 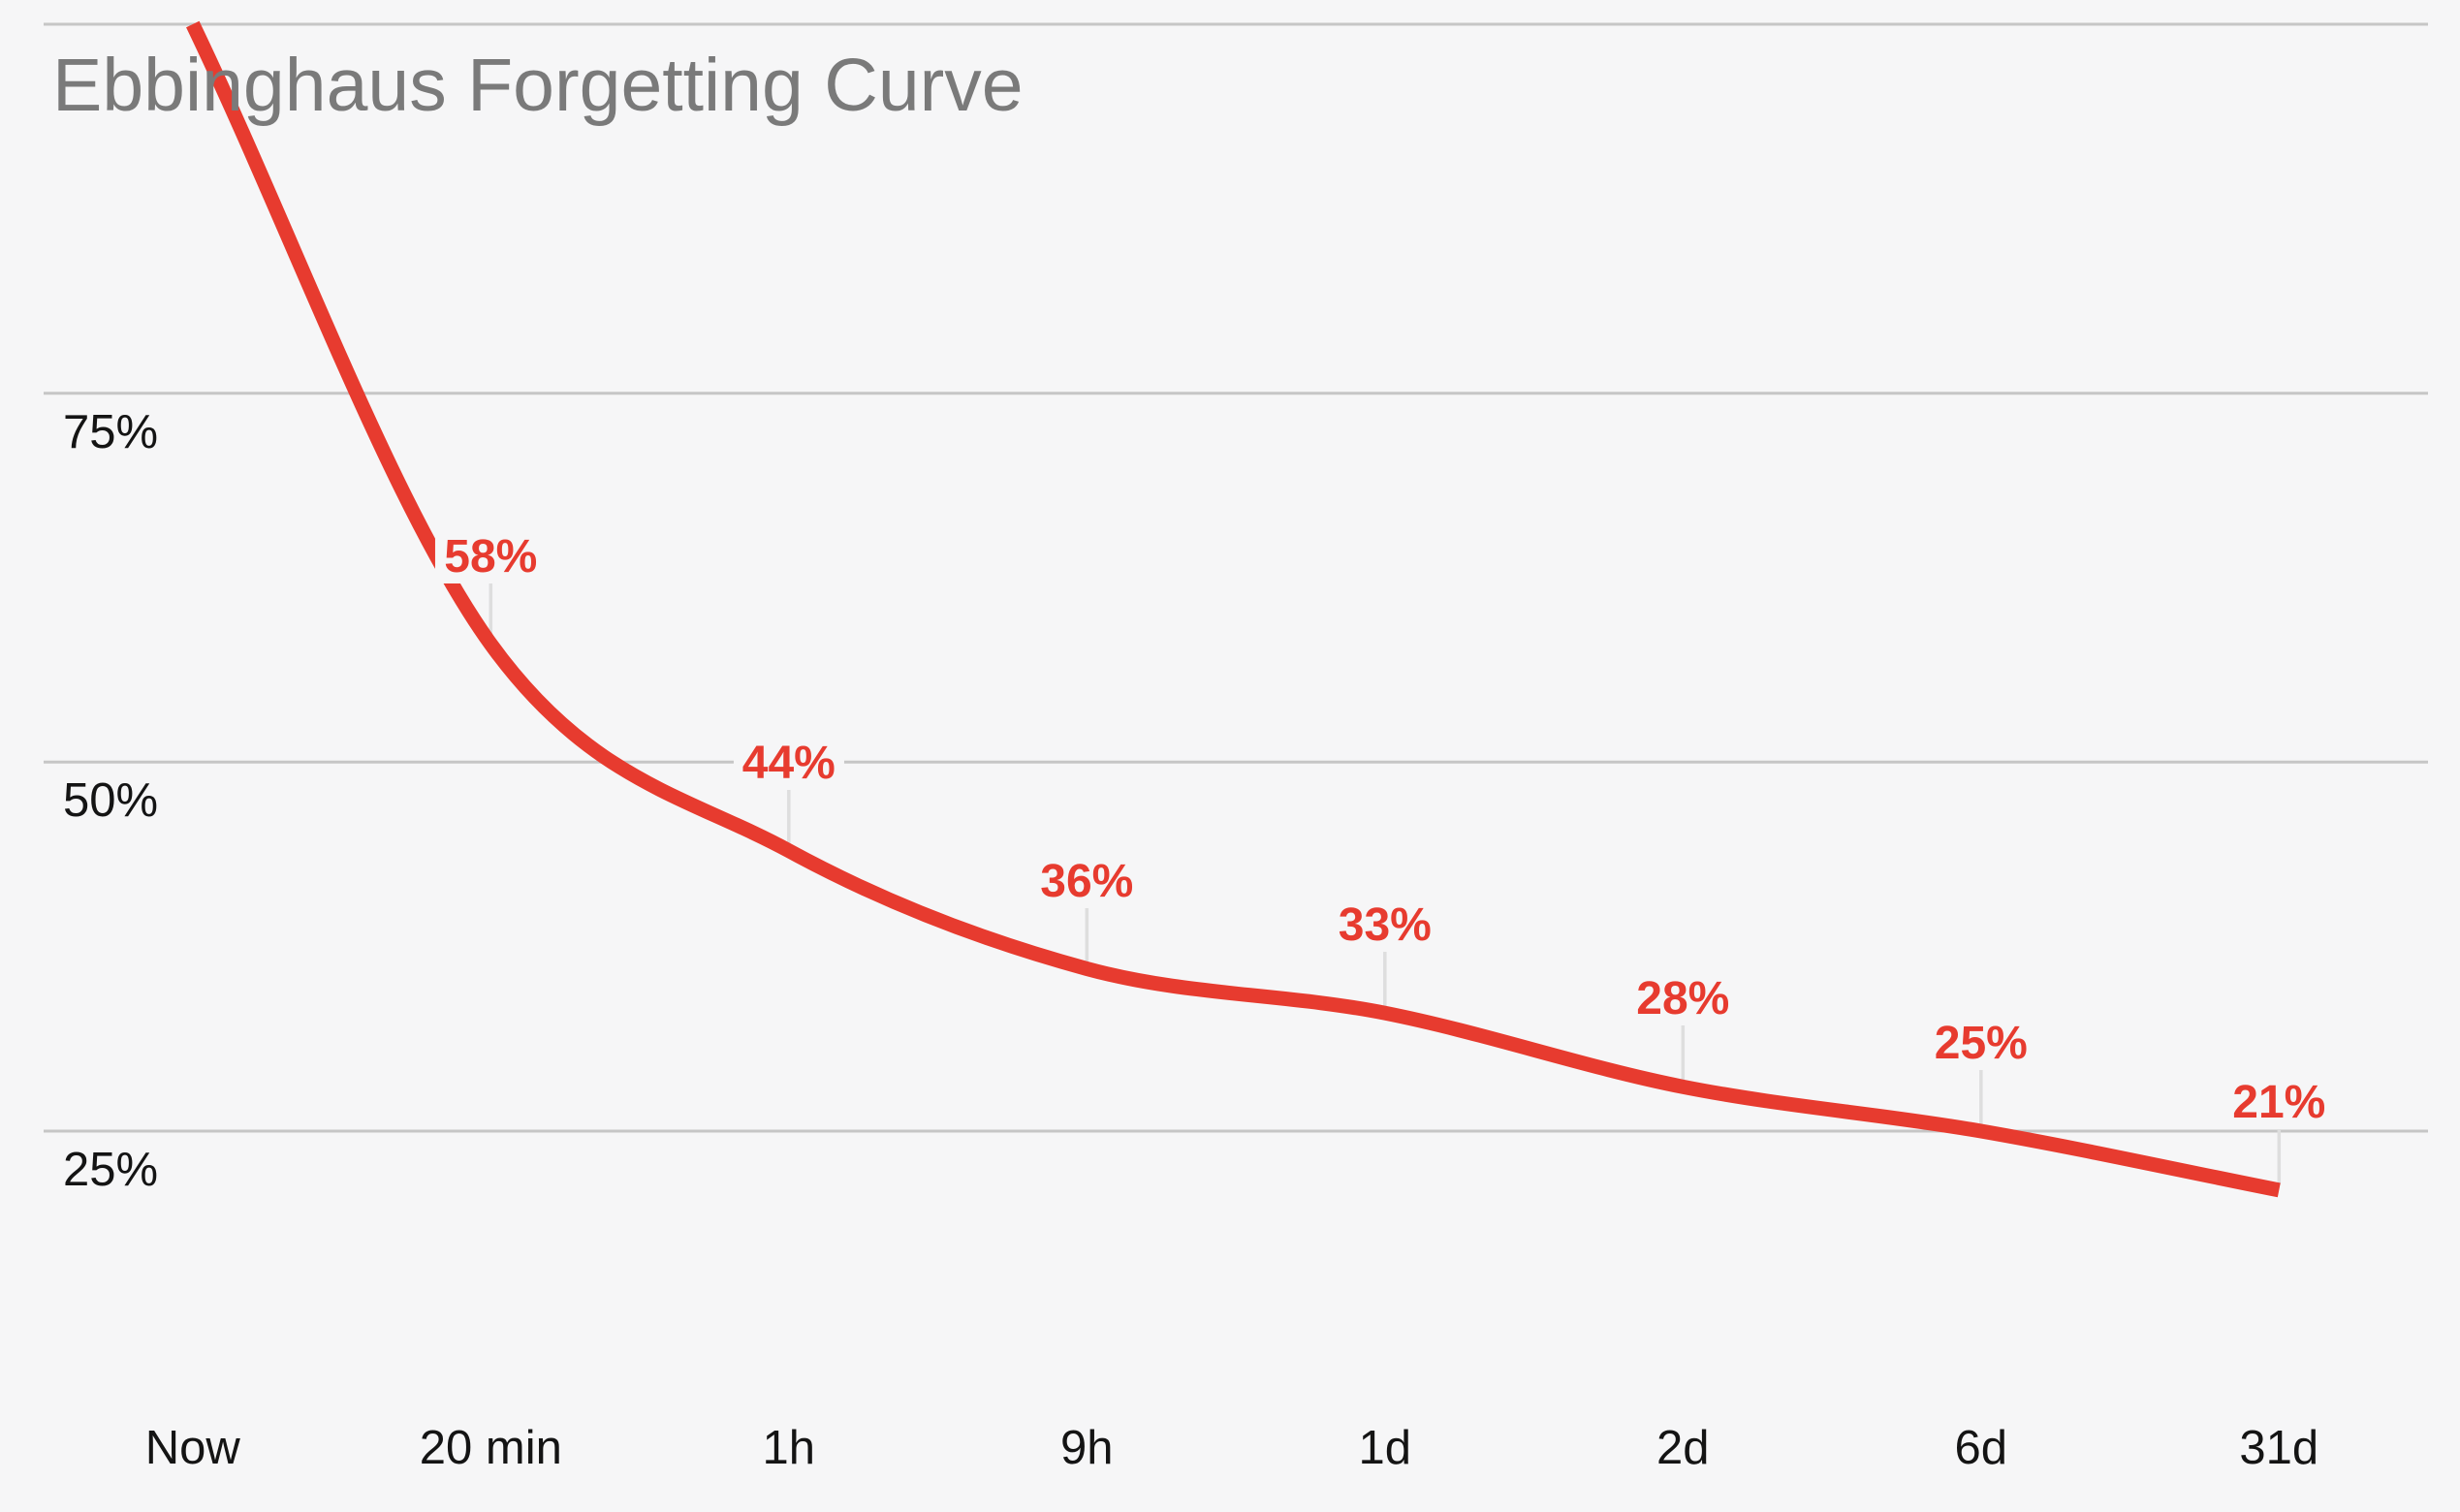 I want to click on data-label-25: 25%, so click(x=1980, y=1044).